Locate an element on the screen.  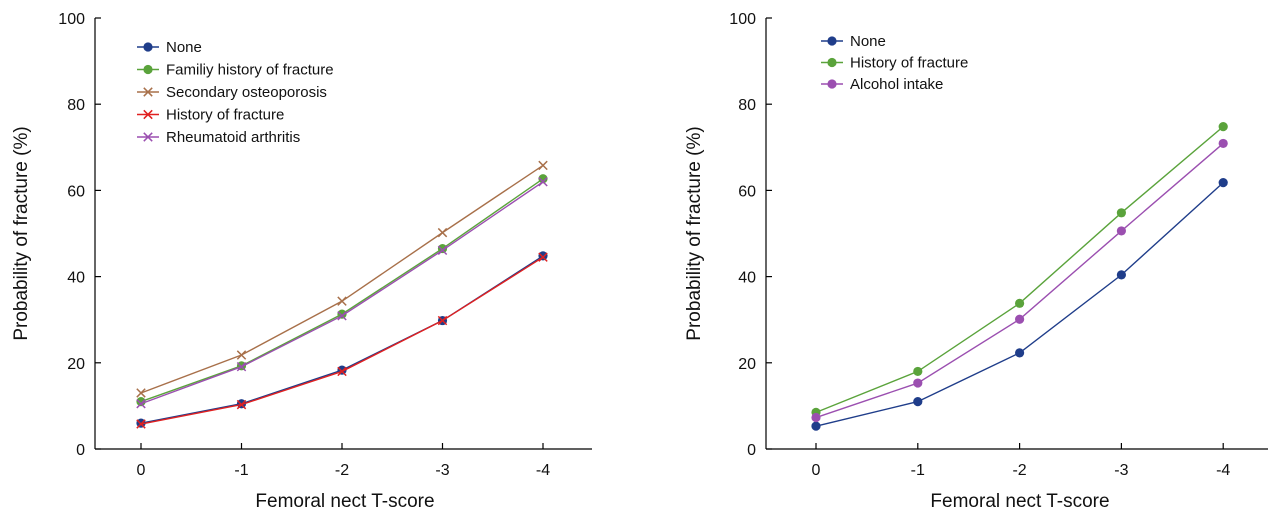
legend-label: Familiy history of fracture is located at coordinates (250, 70).